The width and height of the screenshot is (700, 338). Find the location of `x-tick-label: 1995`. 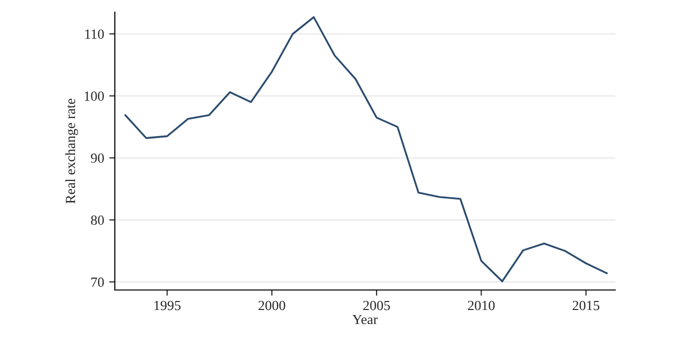

x-tick-label: 1995 is located at coordinates (167, 305).